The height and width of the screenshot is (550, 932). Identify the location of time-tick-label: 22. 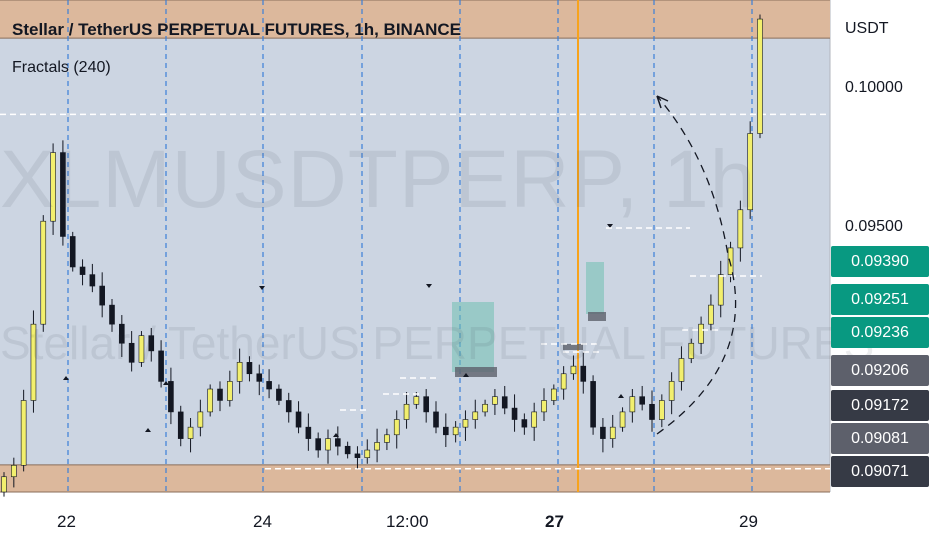
(66, 521).